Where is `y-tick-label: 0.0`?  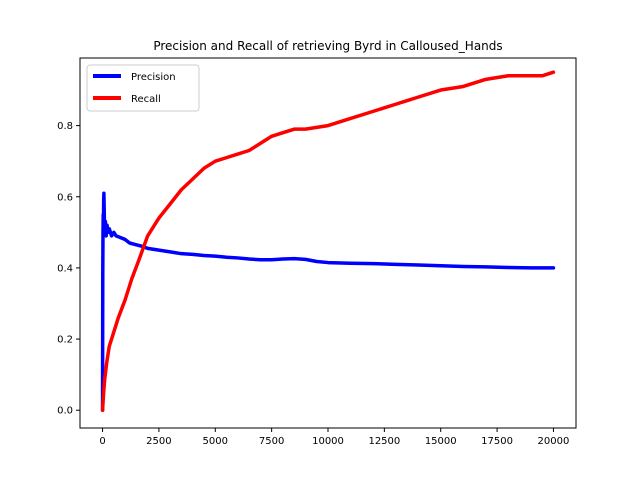 y-tick-label: 0.0 is located at coordinates (65, 411).